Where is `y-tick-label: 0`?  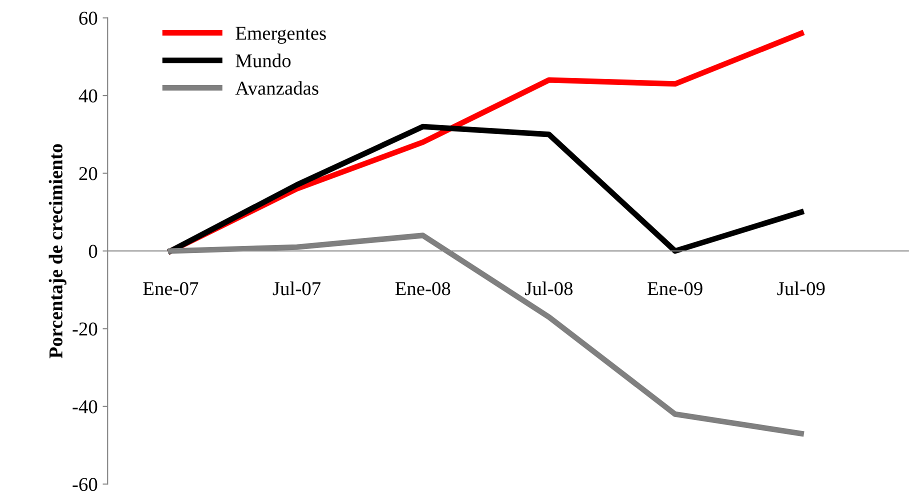 y-tick-label: 0 is located at coordinates (93, 251).